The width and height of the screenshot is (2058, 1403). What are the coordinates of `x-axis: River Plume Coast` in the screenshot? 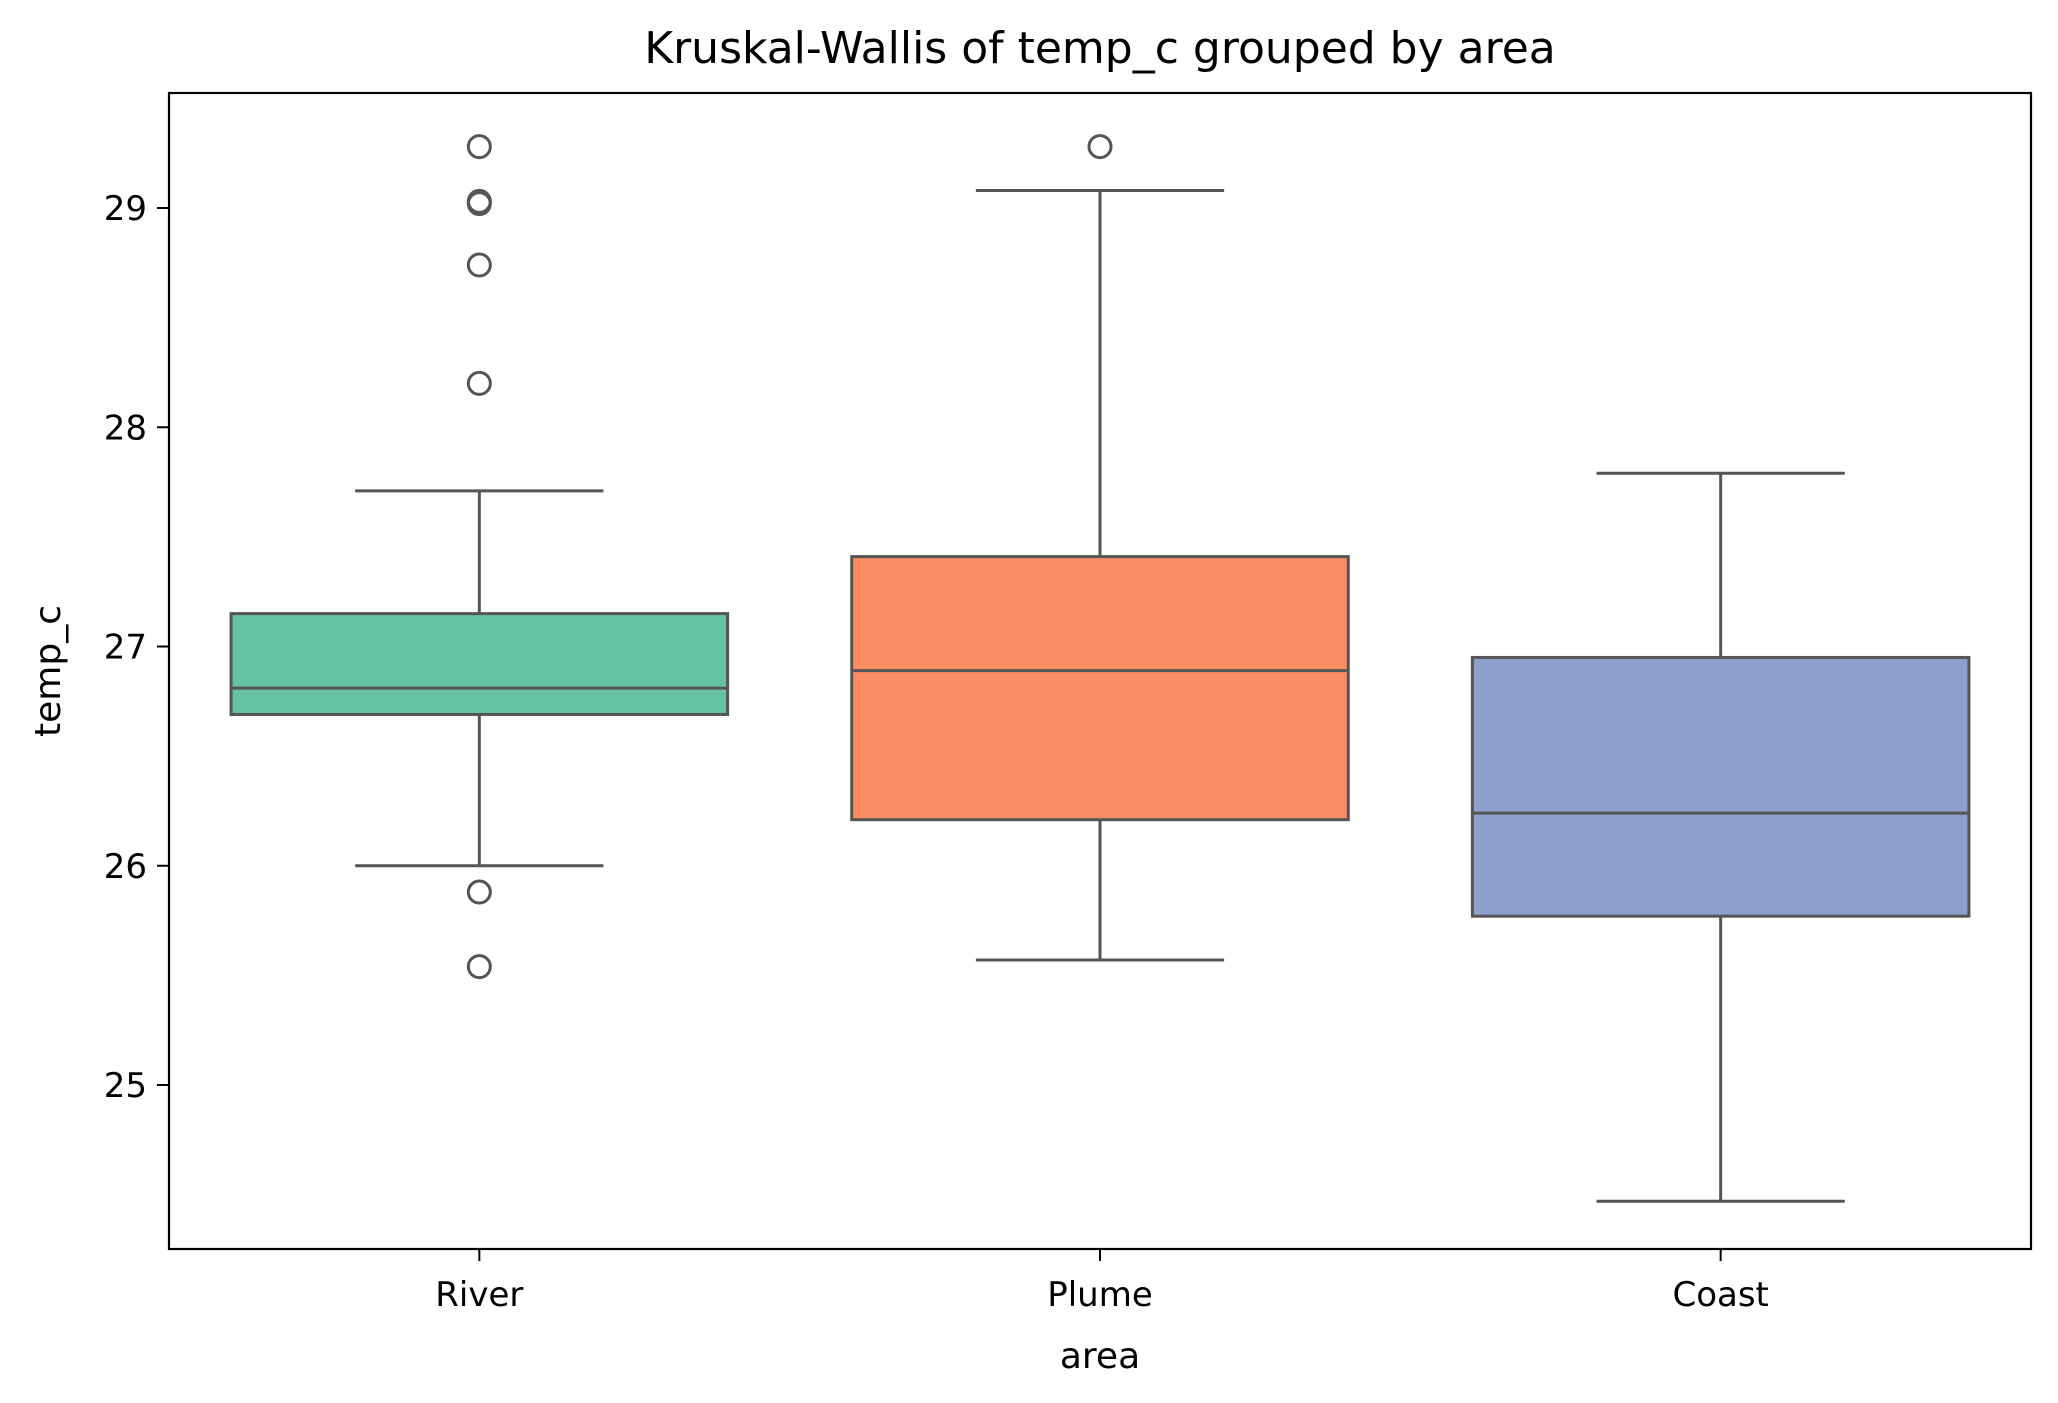 It's located at (1102, 1282).